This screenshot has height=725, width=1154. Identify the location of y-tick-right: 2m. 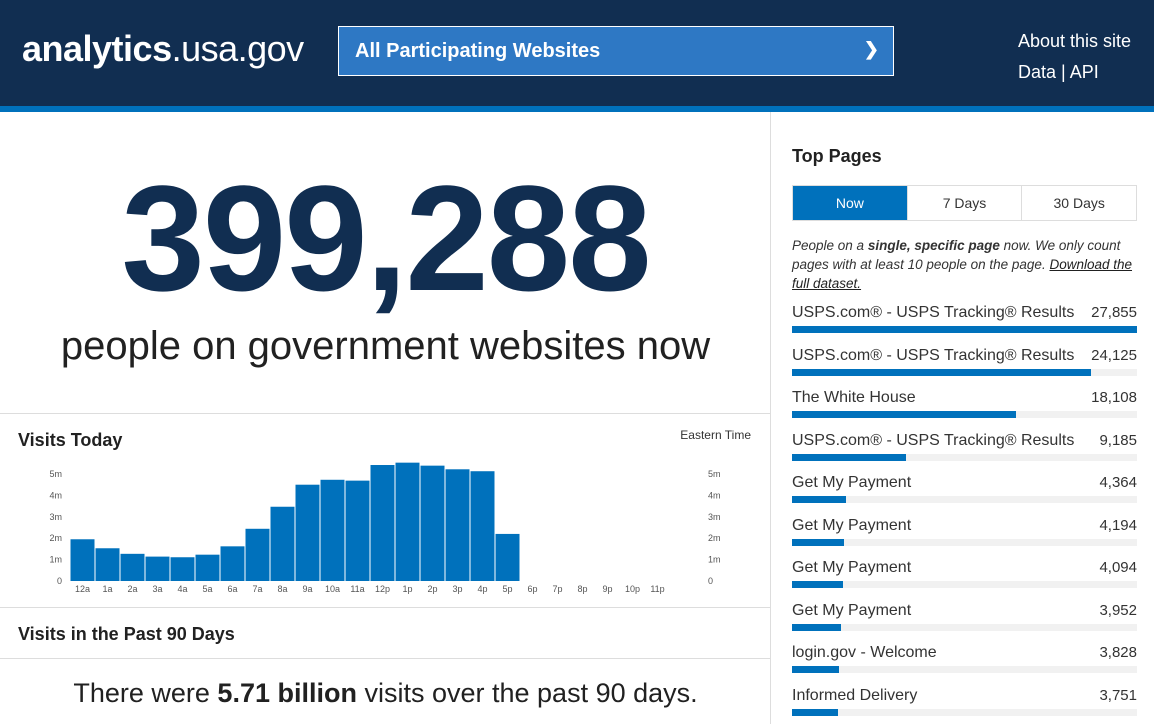
(714, 538).